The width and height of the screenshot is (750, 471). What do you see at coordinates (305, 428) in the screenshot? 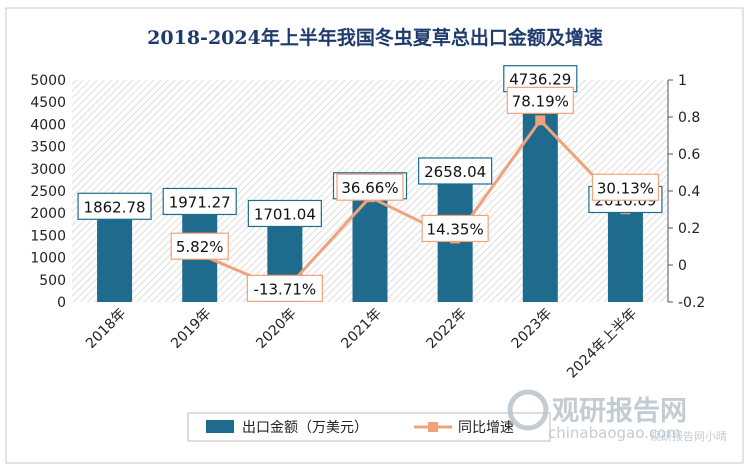
I see `legend-bar-label: 出口金额（万美元）` at bounding box center [305, 428].